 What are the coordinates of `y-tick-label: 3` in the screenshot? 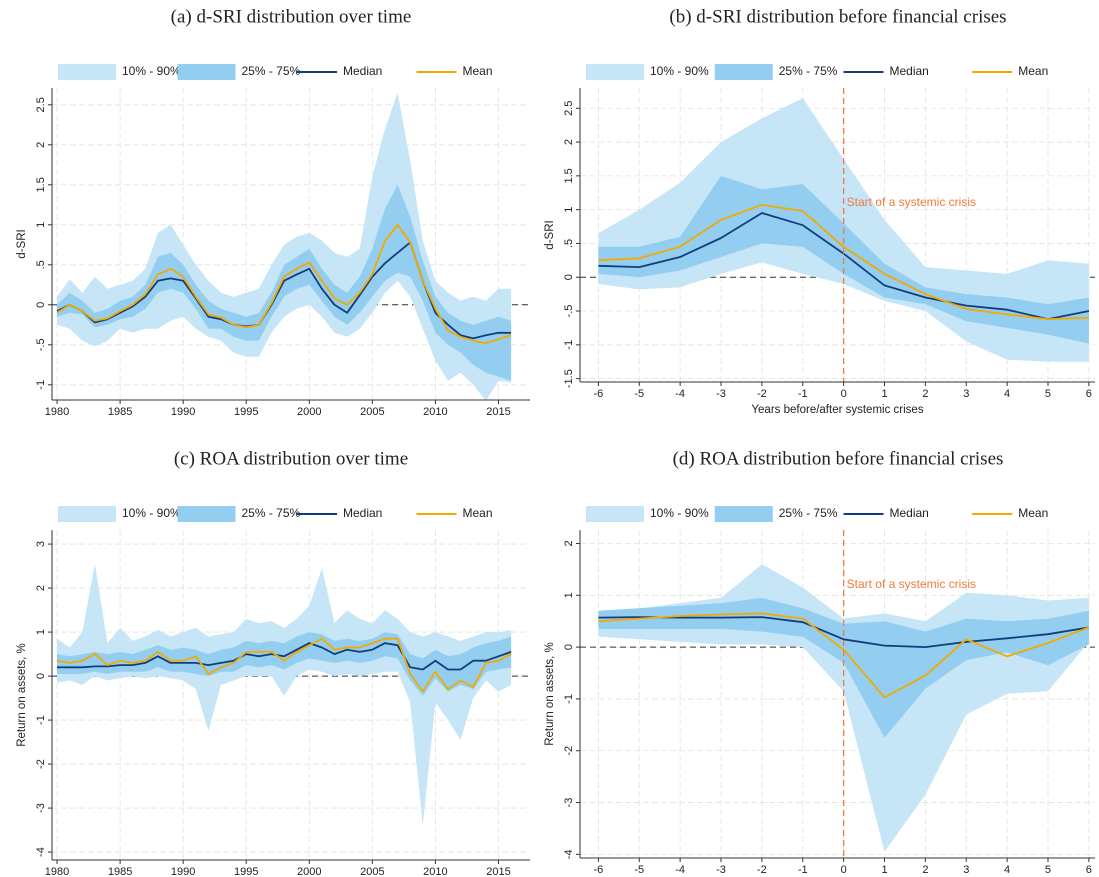 It's located at (41, 544).